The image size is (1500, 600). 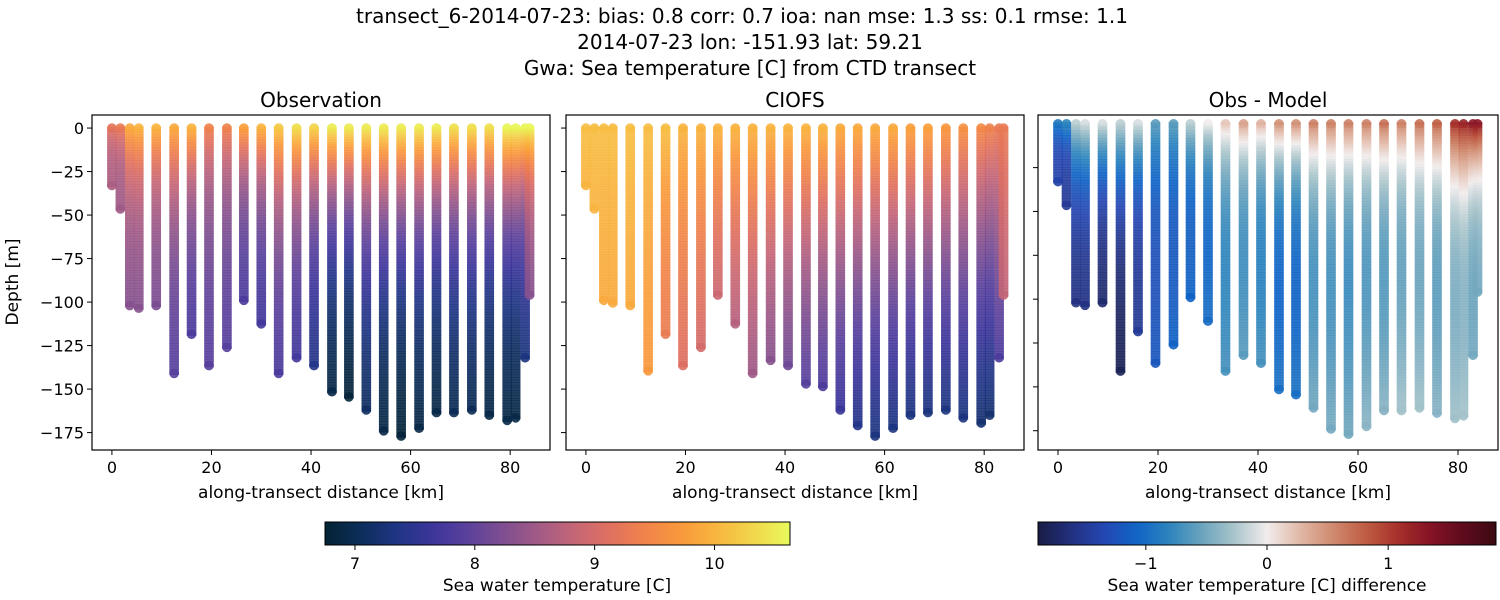 What do you see at coordinates (62, 346) in the screenshot?
I see `y-tick-label: −125` at bounding box center [62, 346].